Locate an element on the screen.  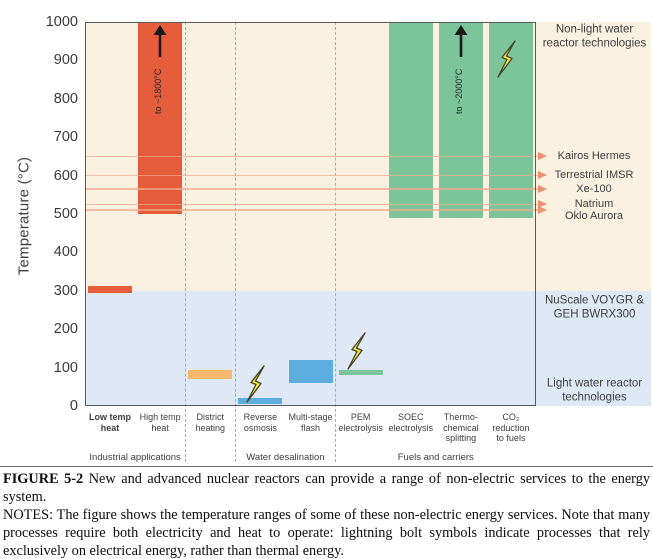
reactor-line-oklo-aurora is located at coordinates (311, 210).